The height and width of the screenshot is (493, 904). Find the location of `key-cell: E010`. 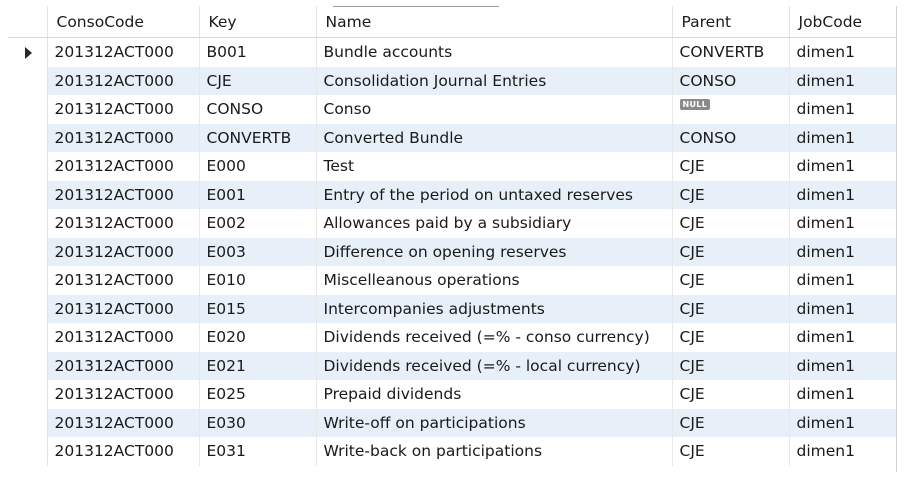

key-cell: E010 is located at coordinates (258, 280).